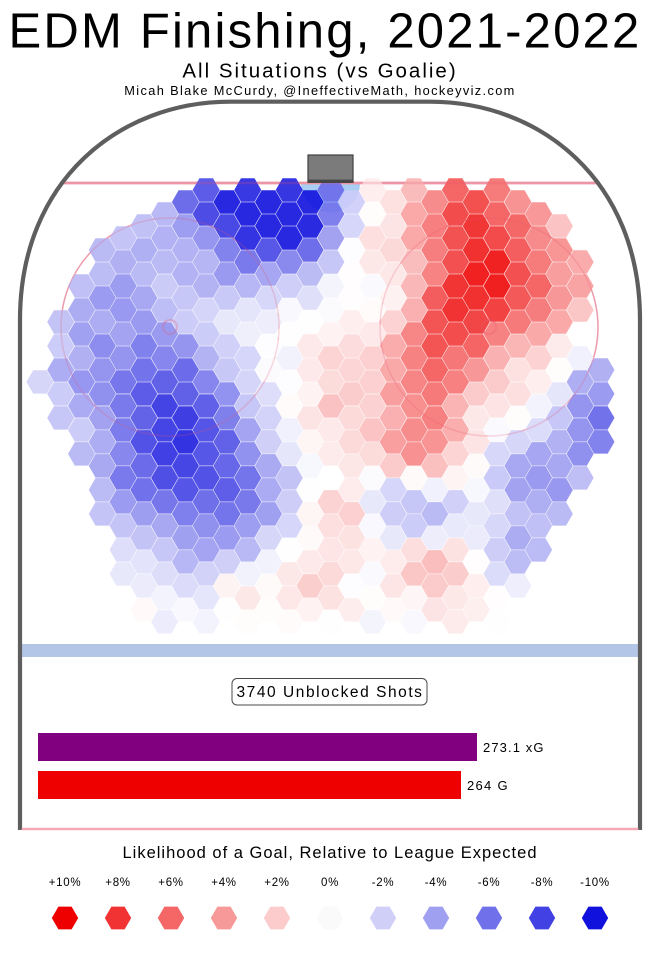  What do you see at coordinates (330, 883) in the screenshot?
I see `svg-text: 0%` at bounding box center [330, 883].